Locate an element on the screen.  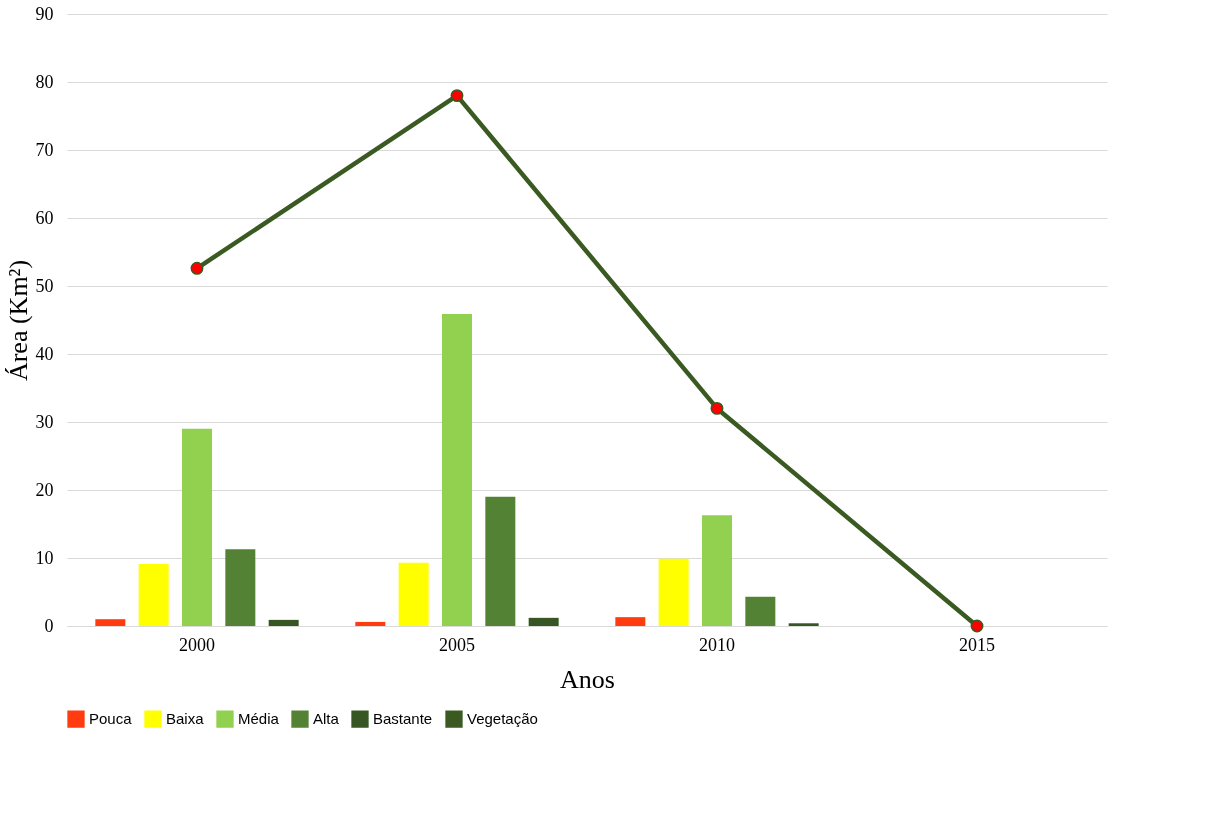
x-tick-label: 2000 is located at coordinates (197, 644).